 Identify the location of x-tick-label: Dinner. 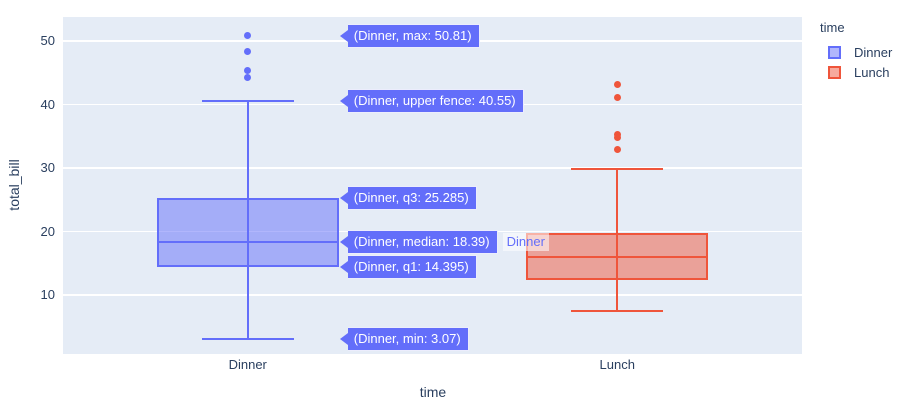
(247, 364).